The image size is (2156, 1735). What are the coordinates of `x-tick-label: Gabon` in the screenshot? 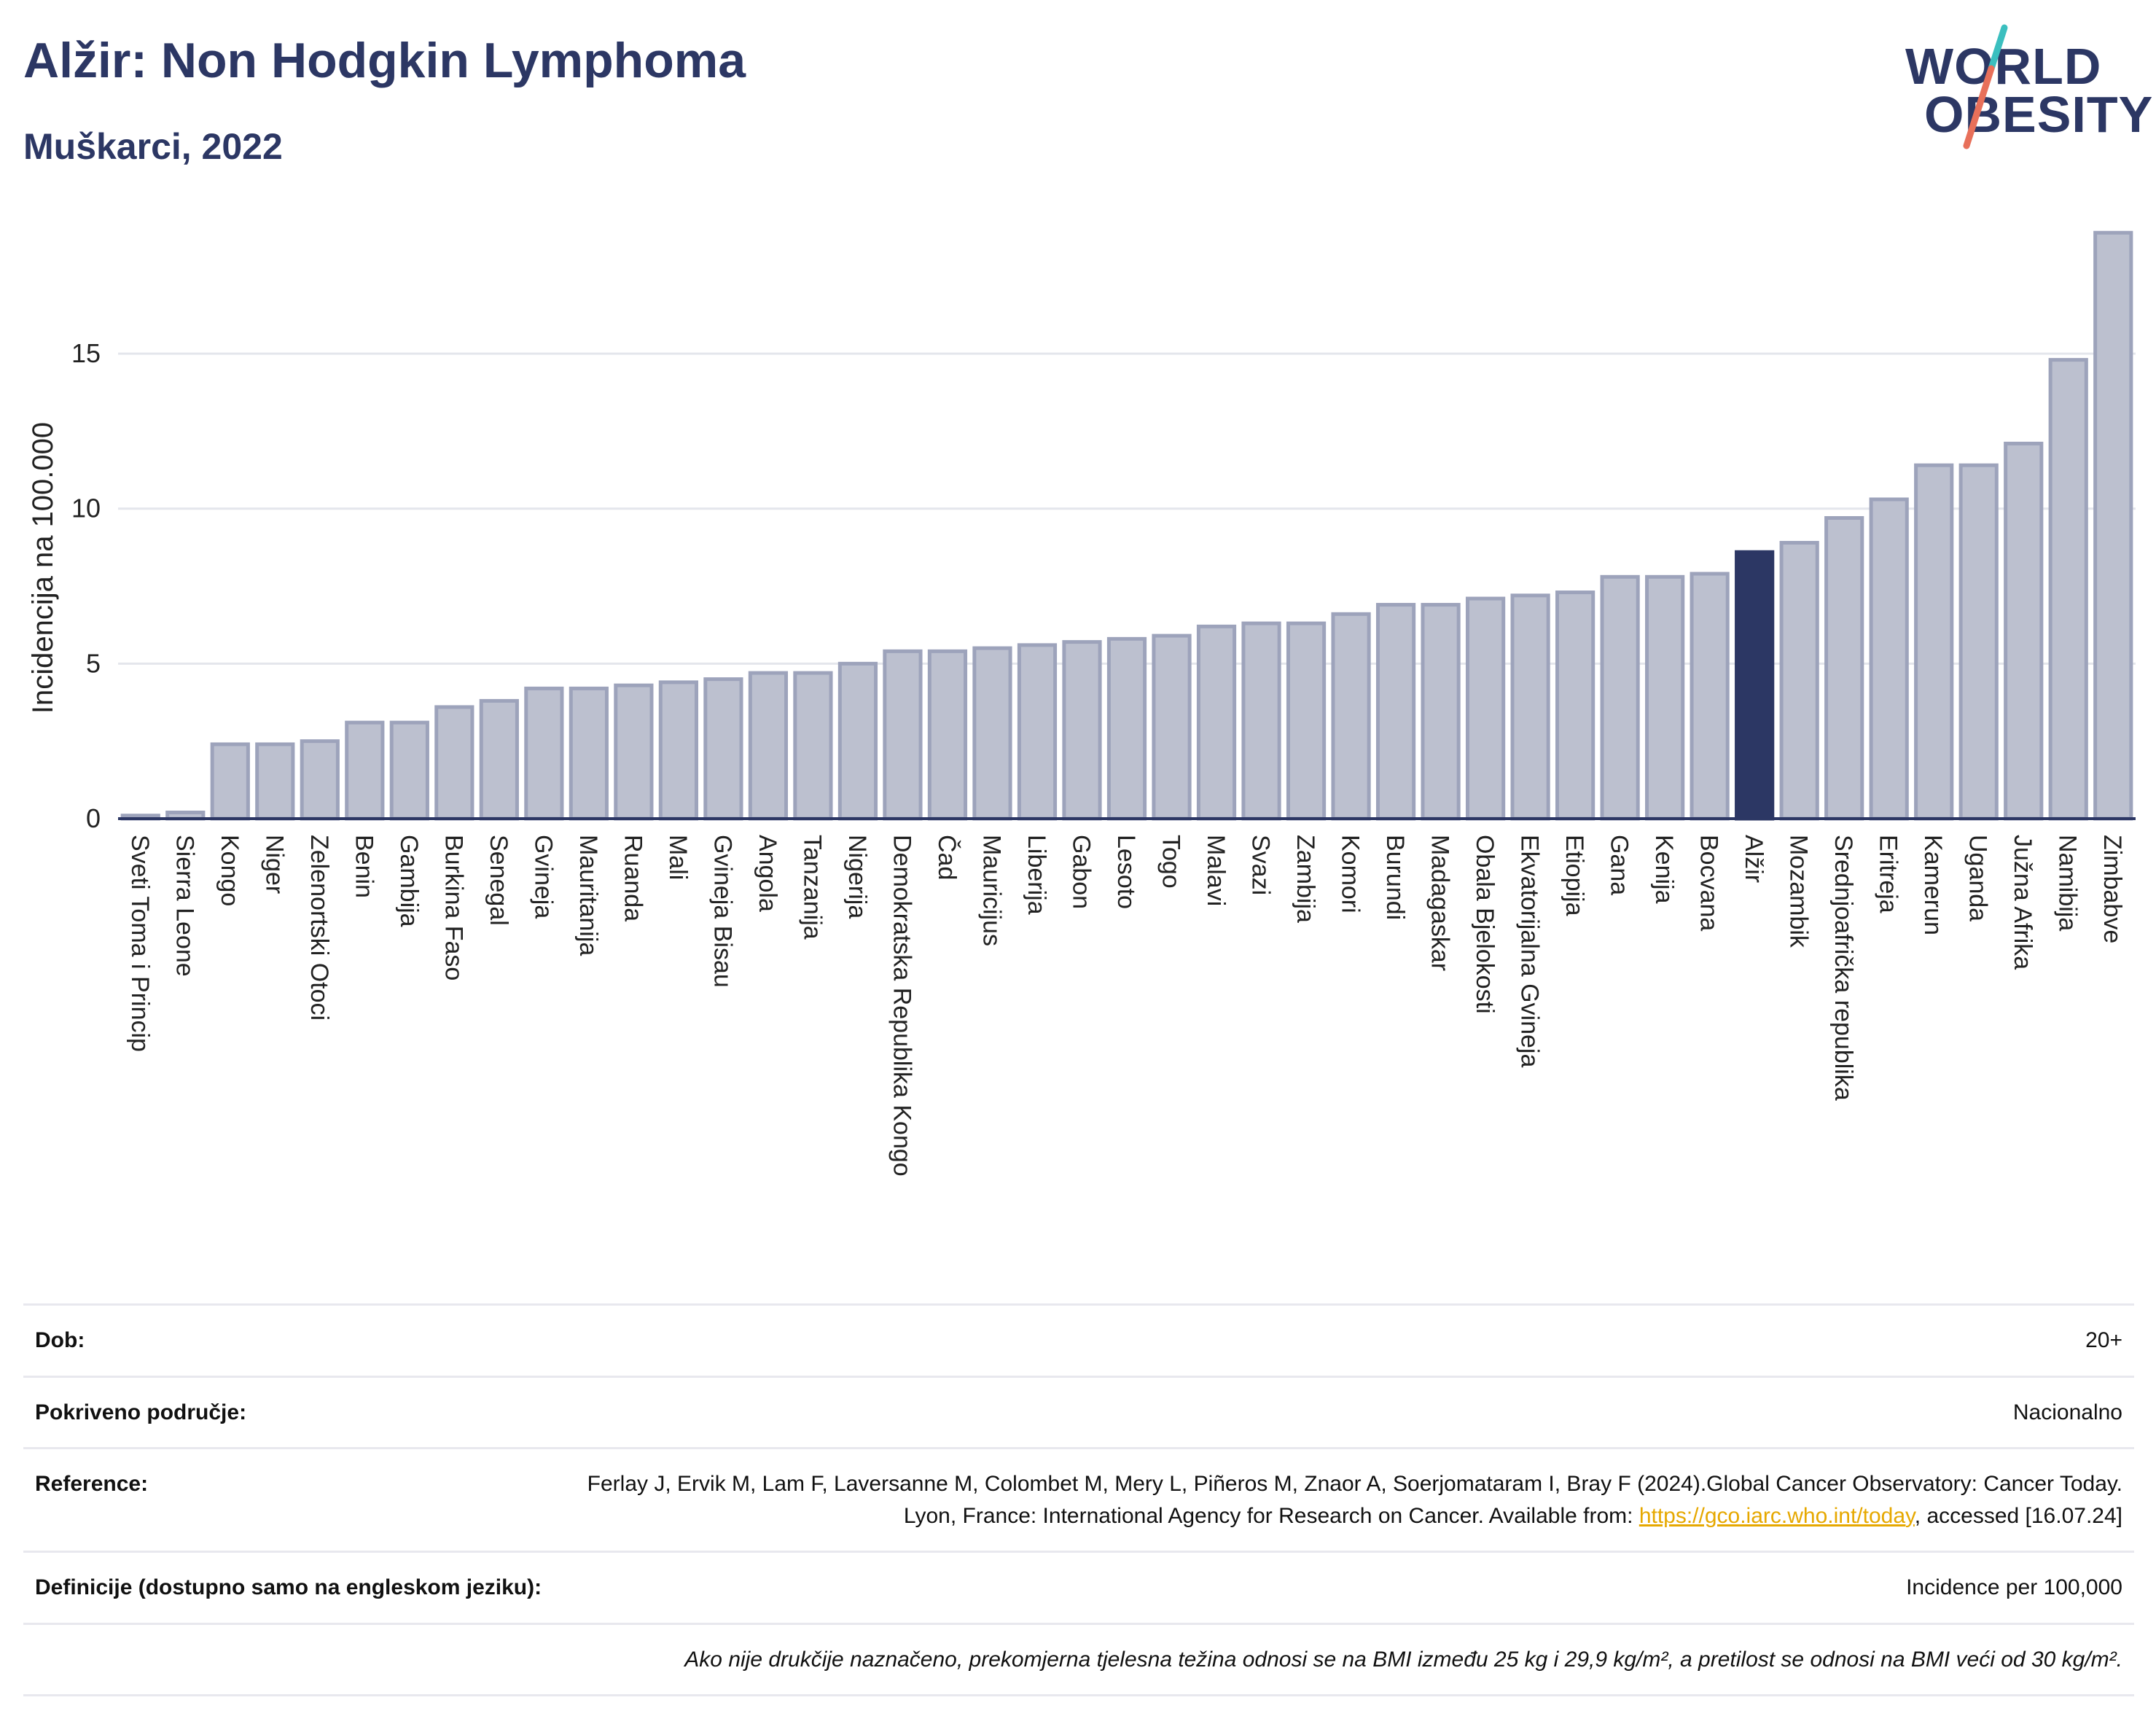 It's located at (1081, 872).